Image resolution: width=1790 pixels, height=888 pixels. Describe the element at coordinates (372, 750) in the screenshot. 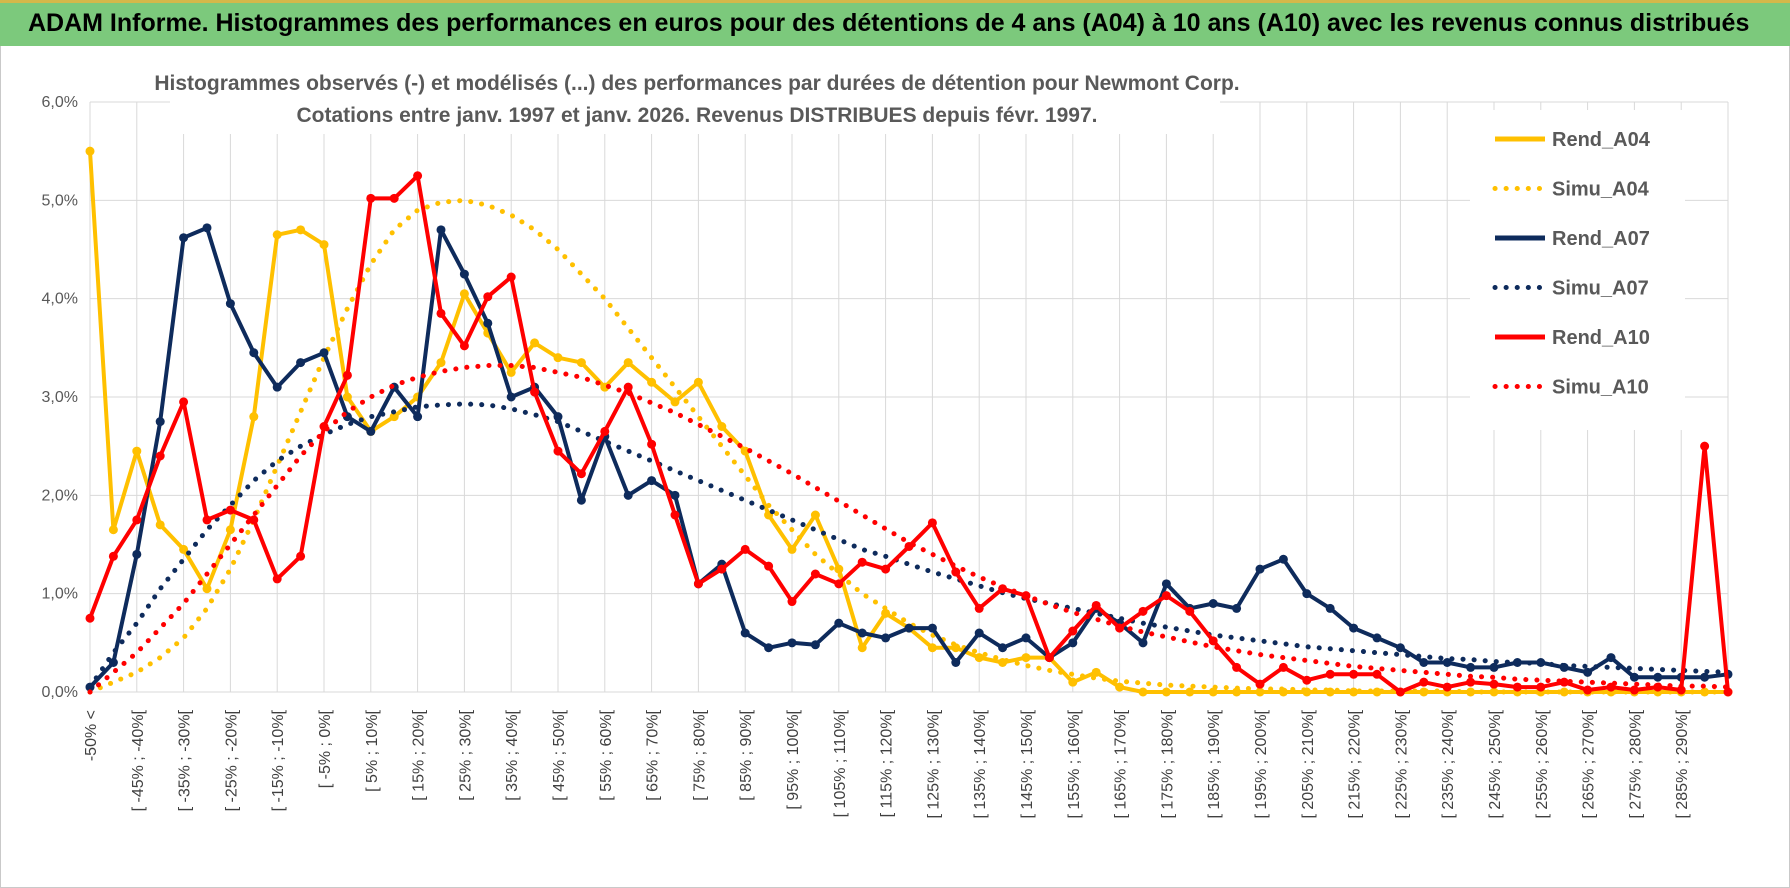

I see `x-tick-label: [ 5% ; 10%[` at that location.